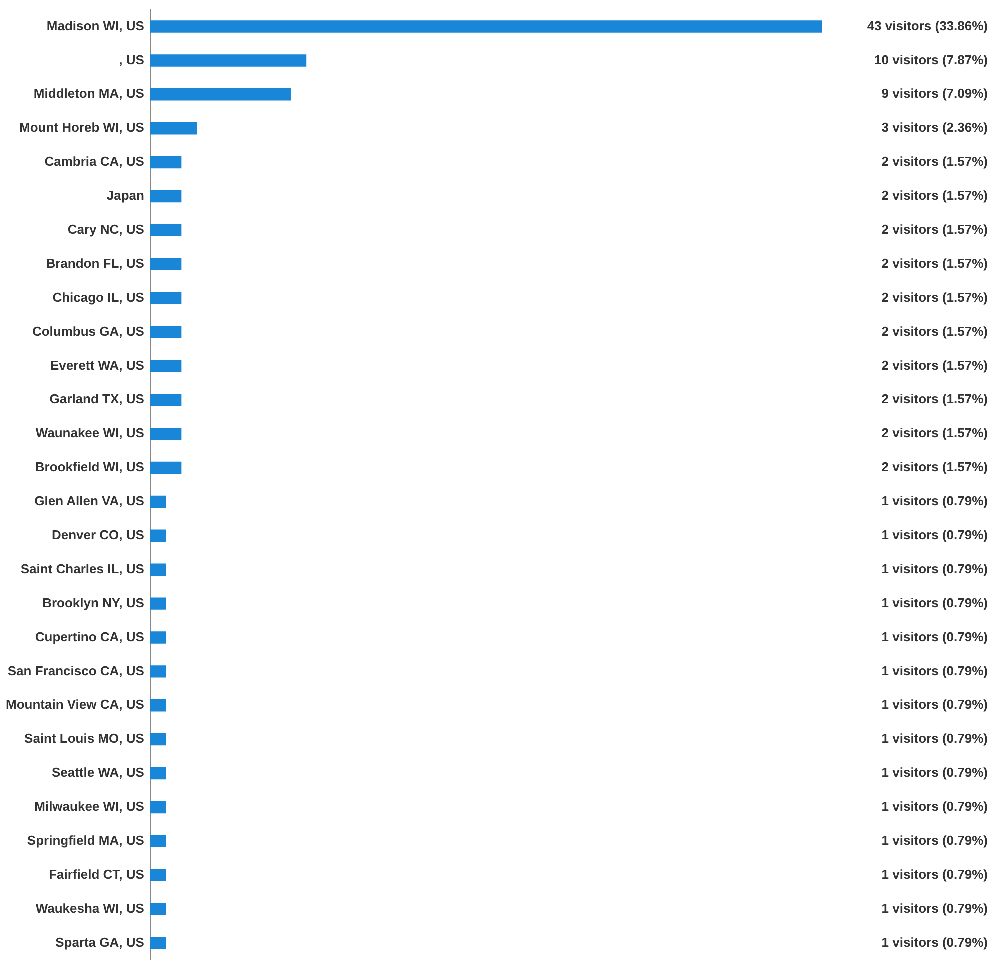 The image size is (991, 970). What do you see at coordinates (95, 26) in the screenshot?
I see `y-tick-label: Madison WI, US` at bounding box center [95, 26].